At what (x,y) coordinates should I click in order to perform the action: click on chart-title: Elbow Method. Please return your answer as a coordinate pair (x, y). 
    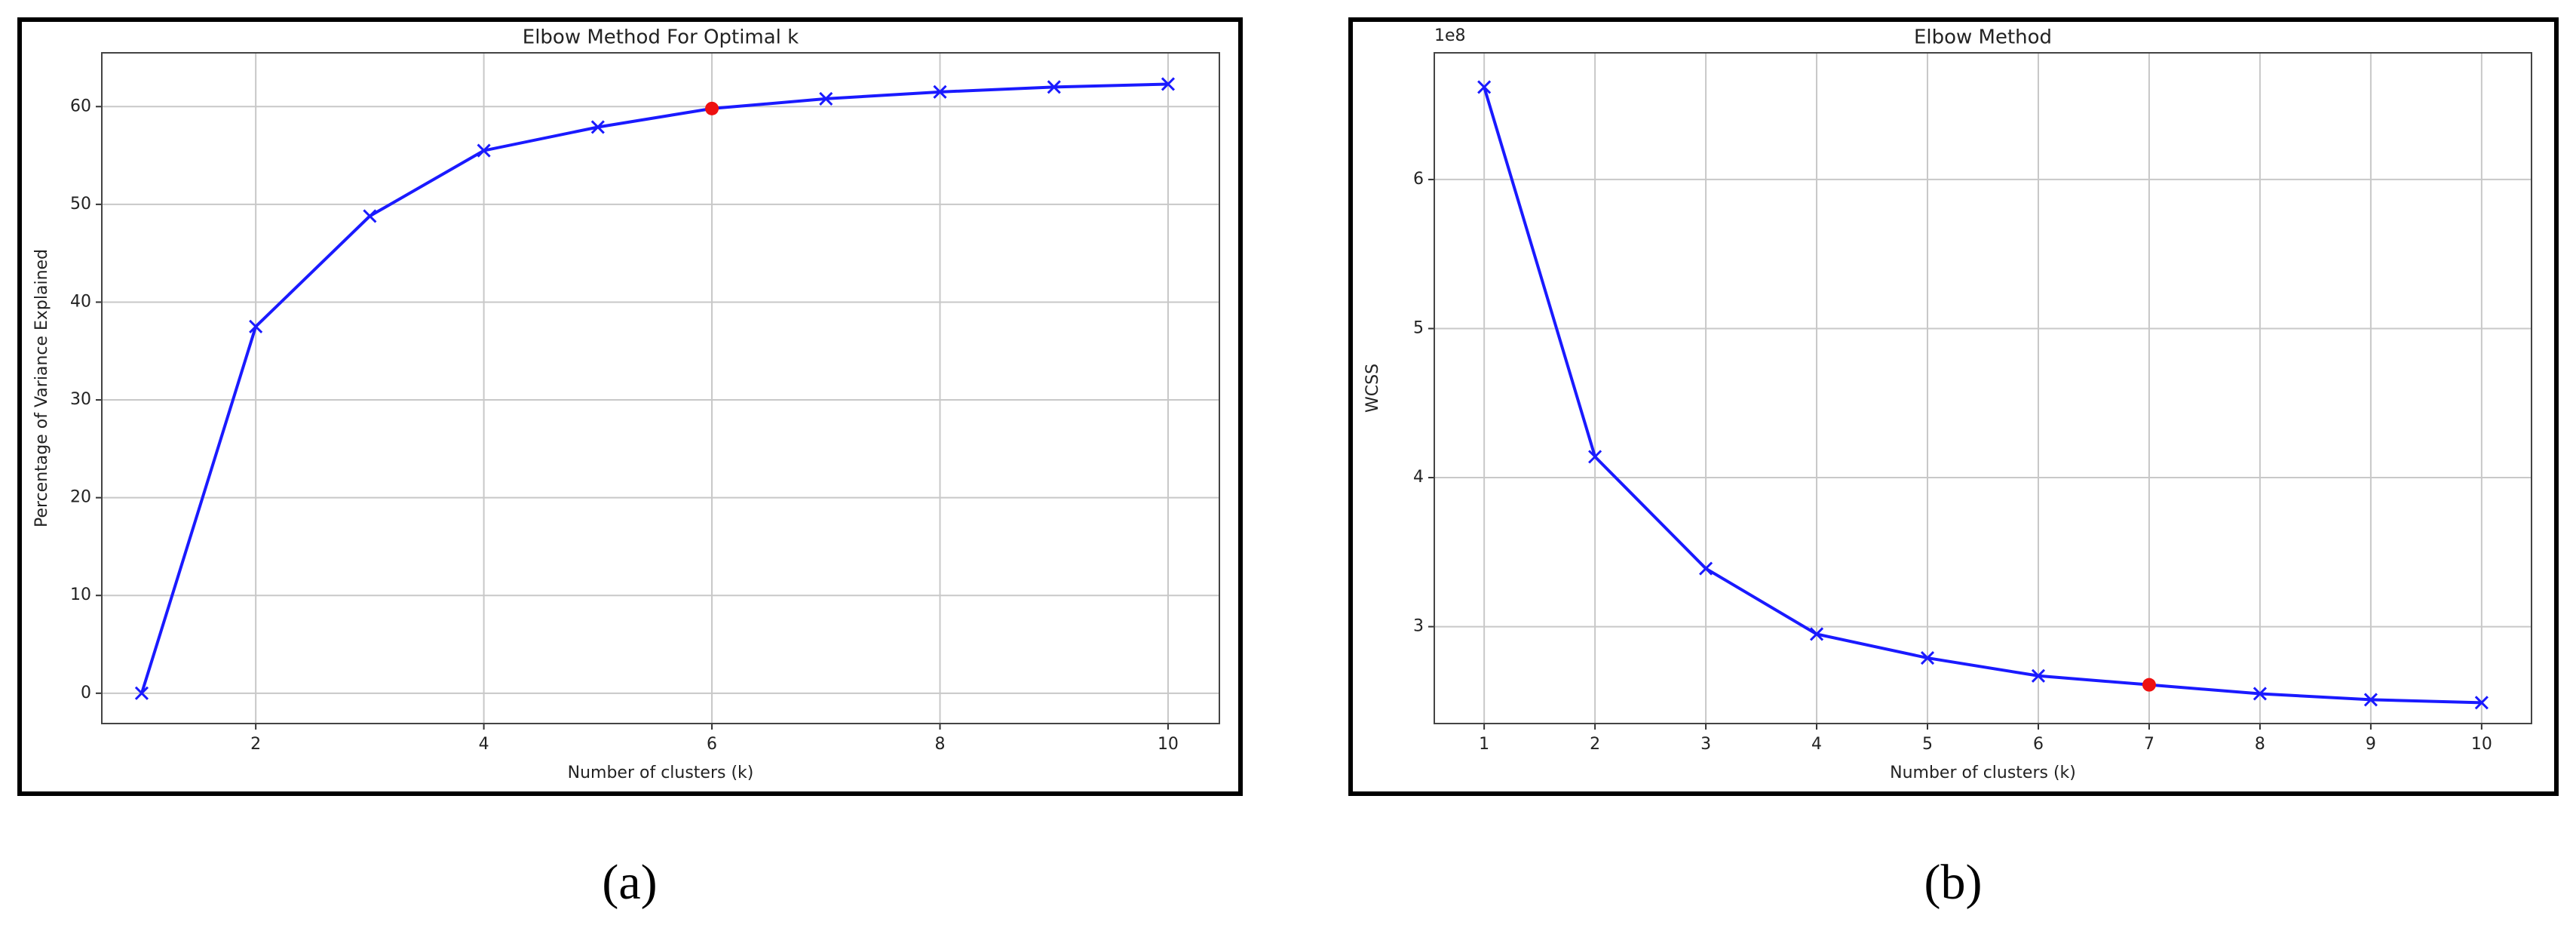
    Looking at the image, I should click on (1983, 38).